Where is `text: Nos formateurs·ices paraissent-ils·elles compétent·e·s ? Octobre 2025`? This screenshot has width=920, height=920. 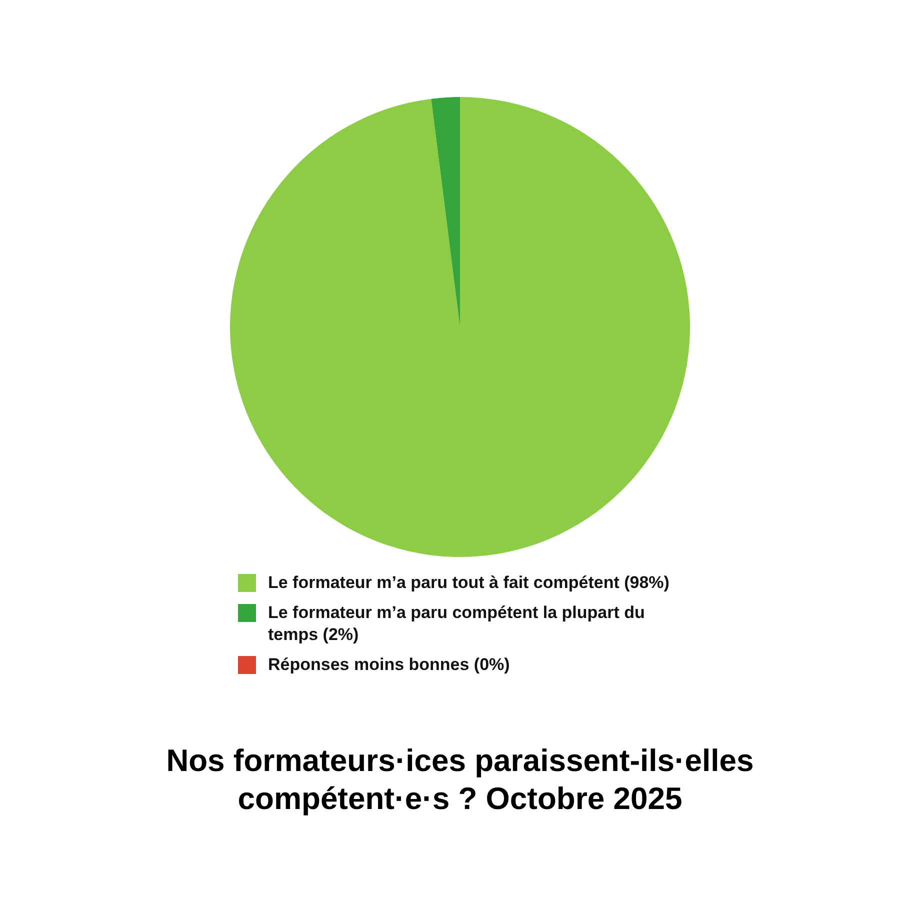 text: Nos formateurs·ices paraissent-ils·elles compétent·e·s ? Octobre 2025 is located at coordinates (460, 780).